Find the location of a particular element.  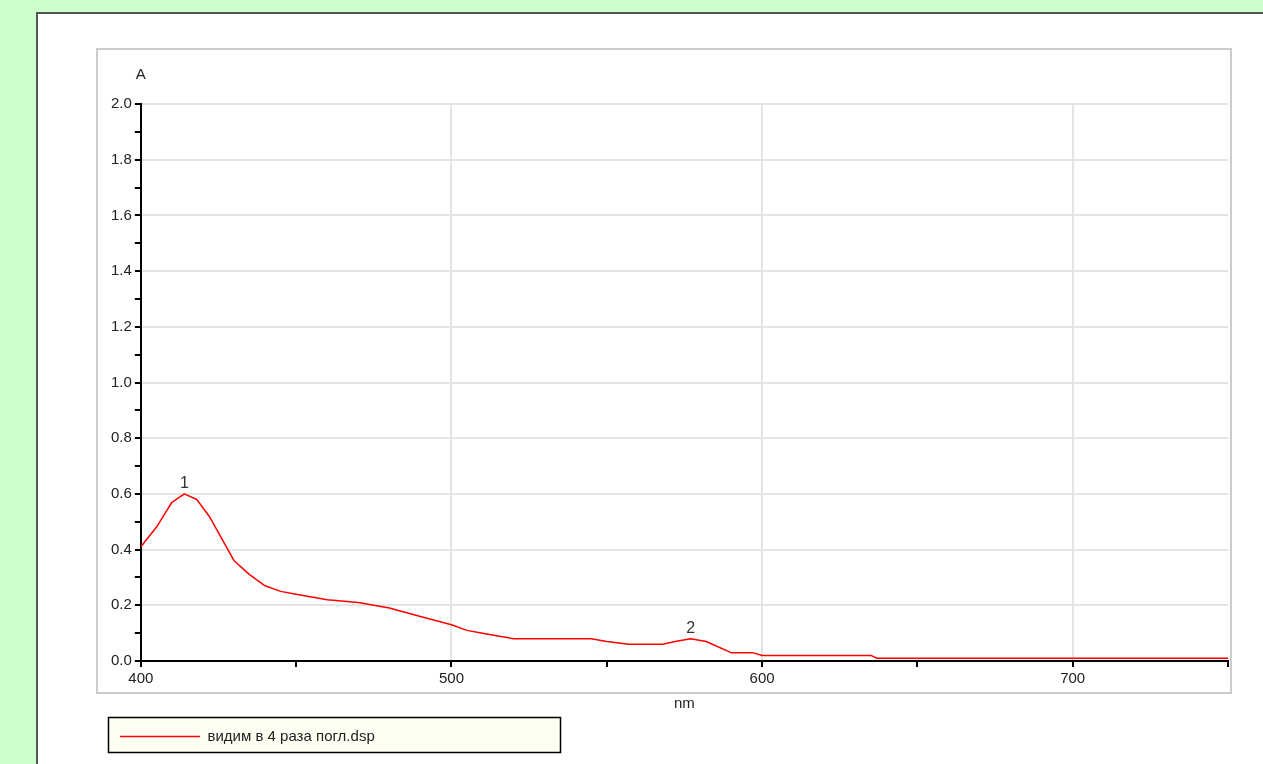

y-tick-label: 0.4 is located at coordinates (121, 548).